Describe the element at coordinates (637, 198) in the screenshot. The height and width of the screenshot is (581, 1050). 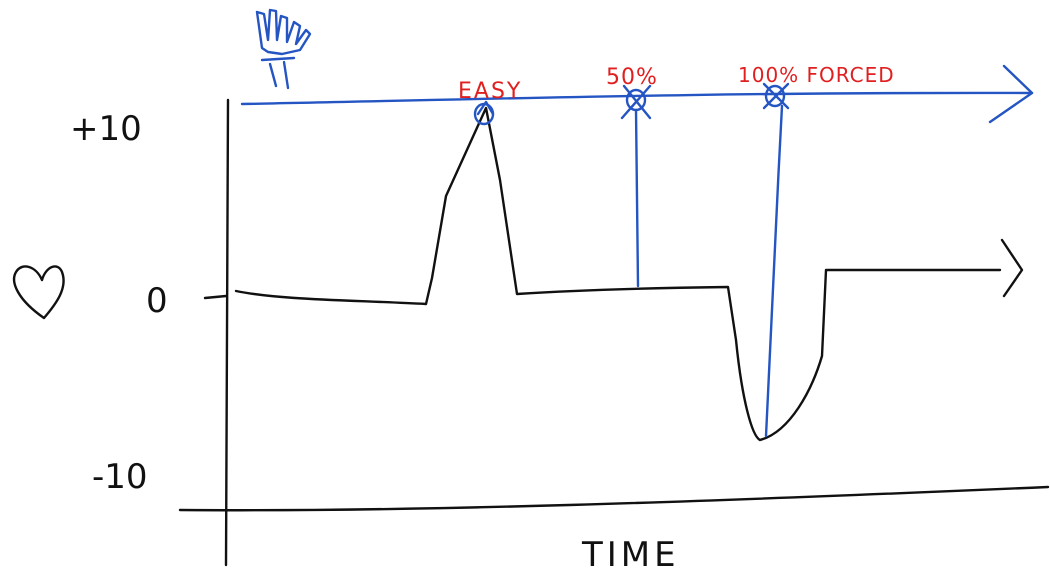
I see `marker-50-drop` at that location.